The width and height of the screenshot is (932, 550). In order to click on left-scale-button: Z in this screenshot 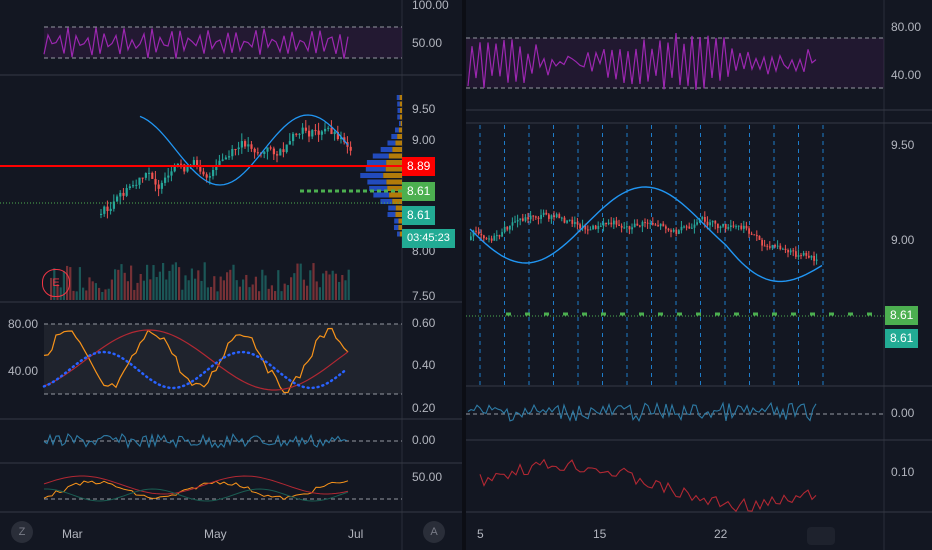, I will do `click(22, 532)`.